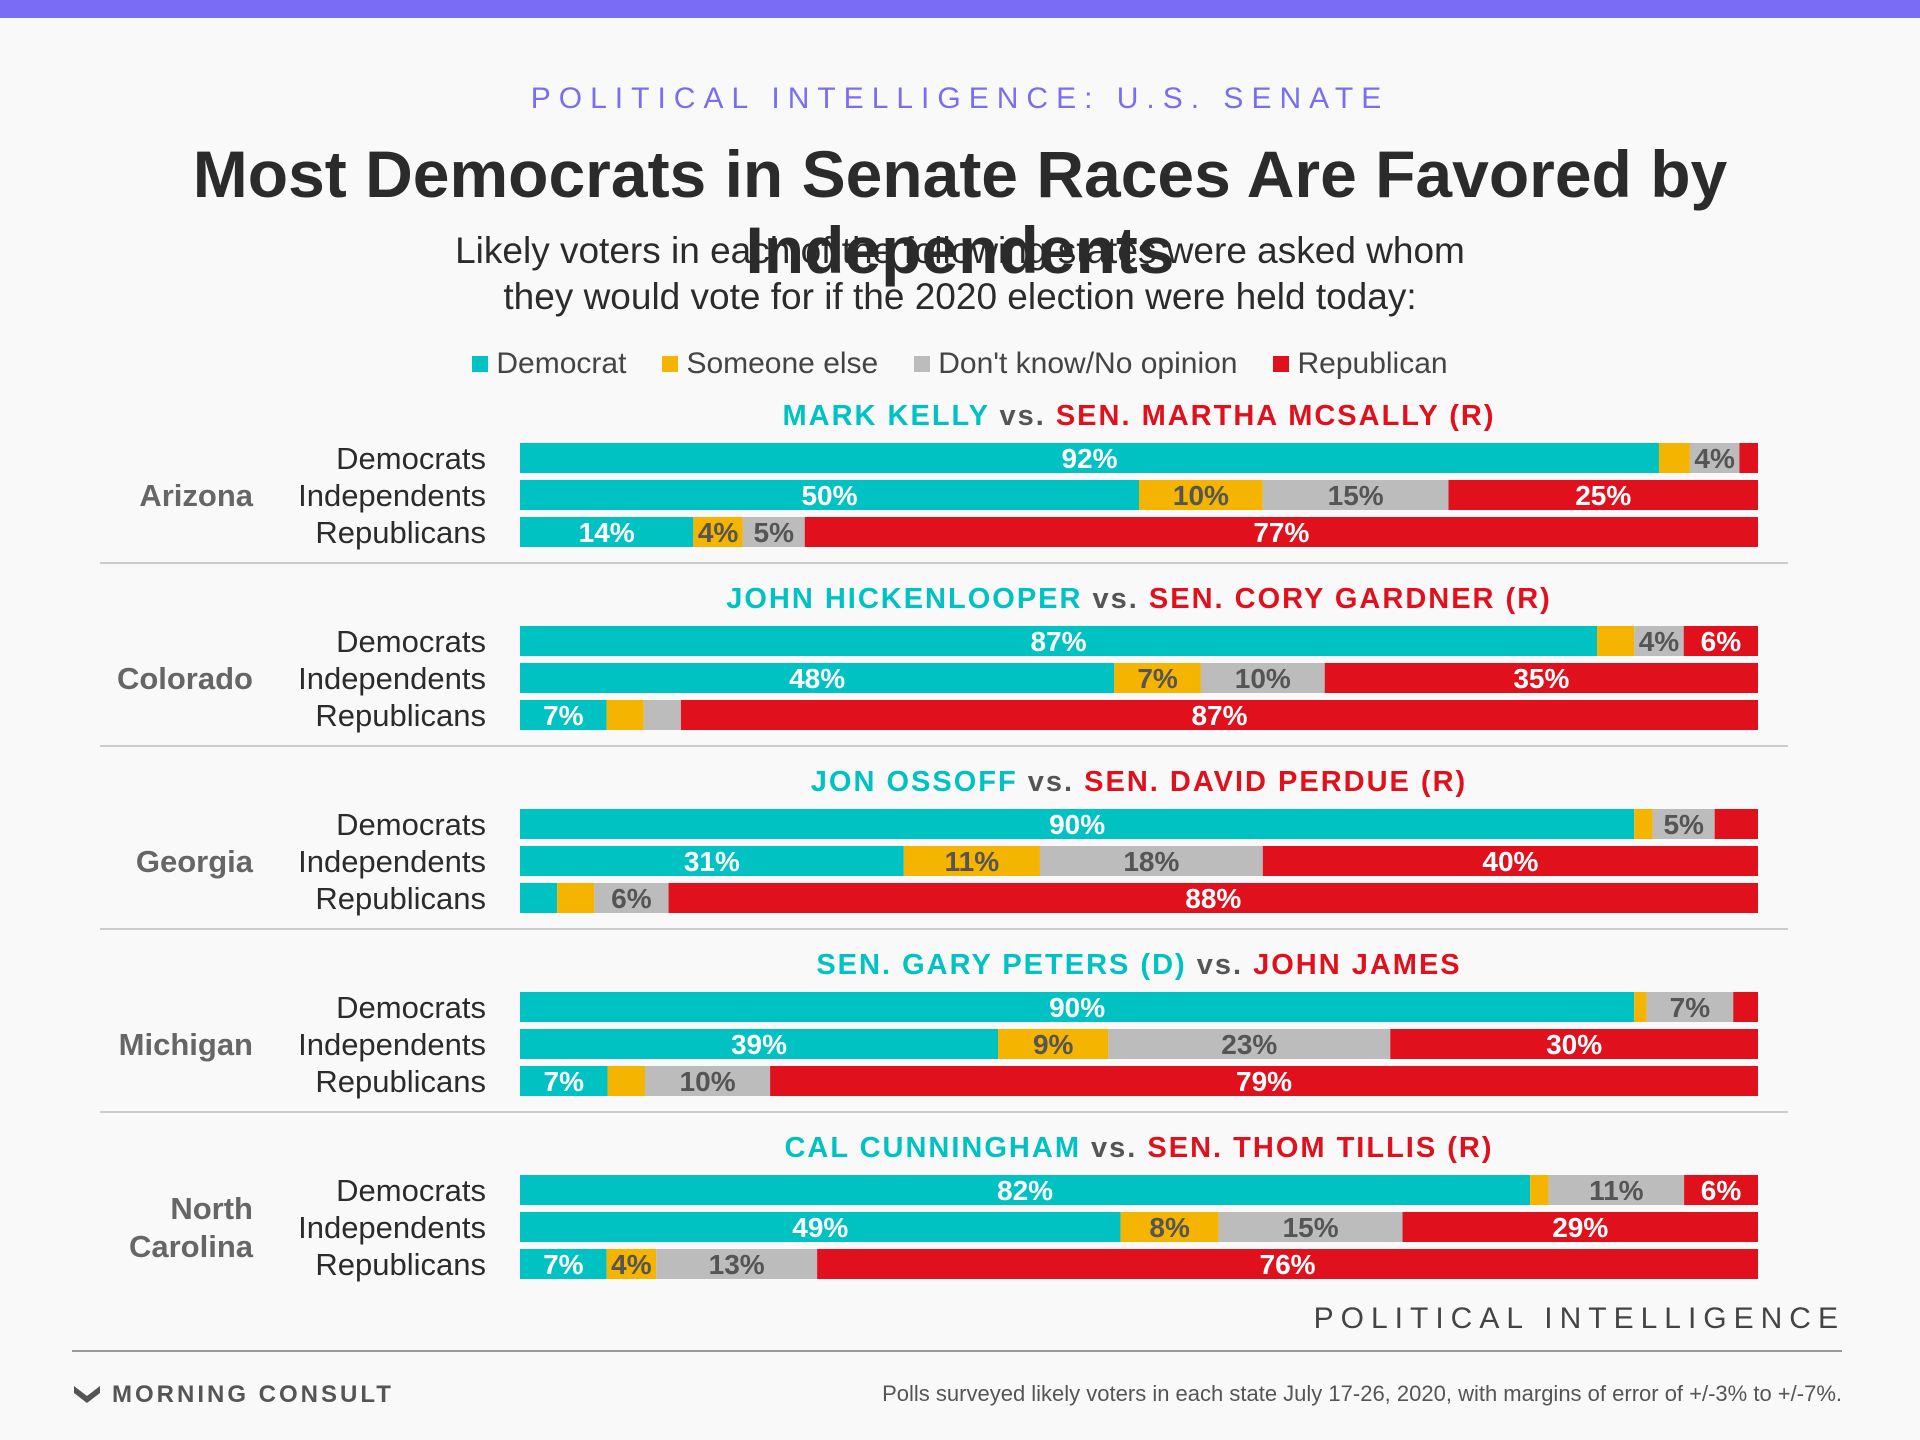  What do you see at coordinates (1360, 364) in the screenshot?
I see `legend-item-republican: Republican` at bounding box center [1360, 364].